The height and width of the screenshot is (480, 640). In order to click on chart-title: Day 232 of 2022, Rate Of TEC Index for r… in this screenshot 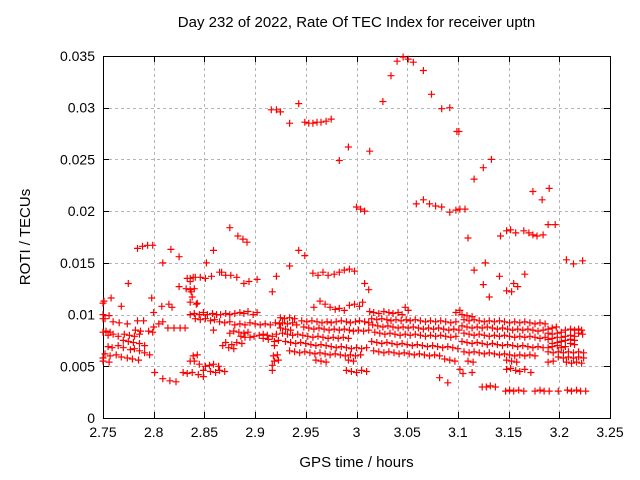, I will do `click(356, 22)`.